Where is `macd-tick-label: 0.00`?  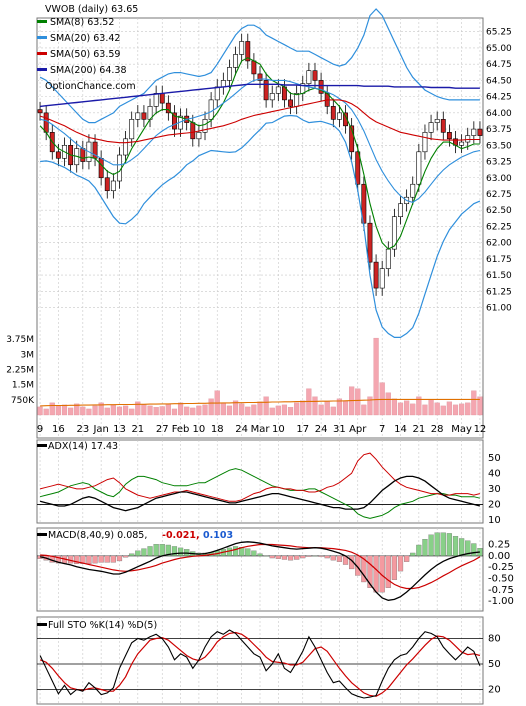 macd-tick-label: 0.00 is located at coordinates (499, 556).